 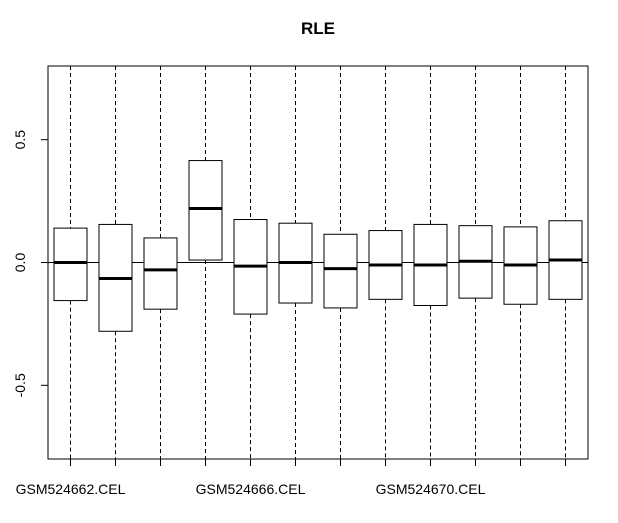 What do you see at coordinates (251, 489) in the screenshot?
I see `x-tick-label: GSM524666.CEL` at bounding box center [251, 489].